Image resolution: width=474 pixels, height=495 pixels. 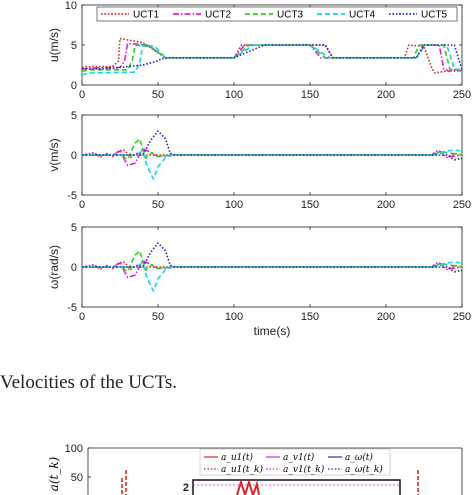 I want to click on y-axis-label: ω(rad/s), so click(x=54, y=267).